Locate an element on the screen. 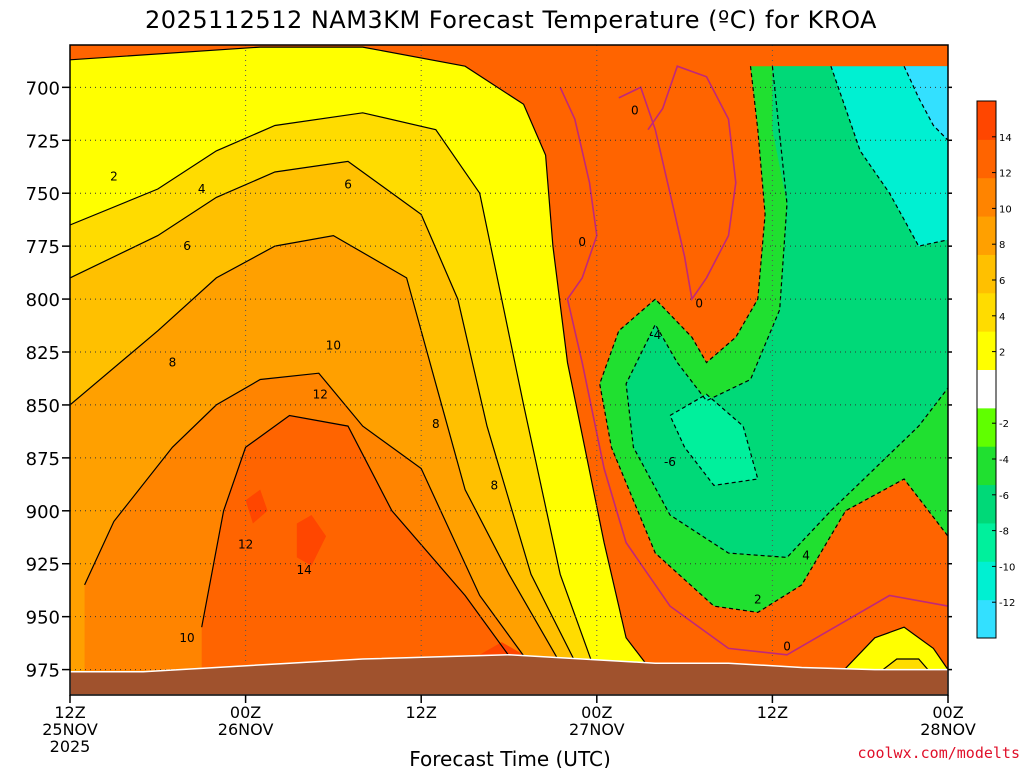  contour-label-6: 8 is located at coordinates (495, 485).